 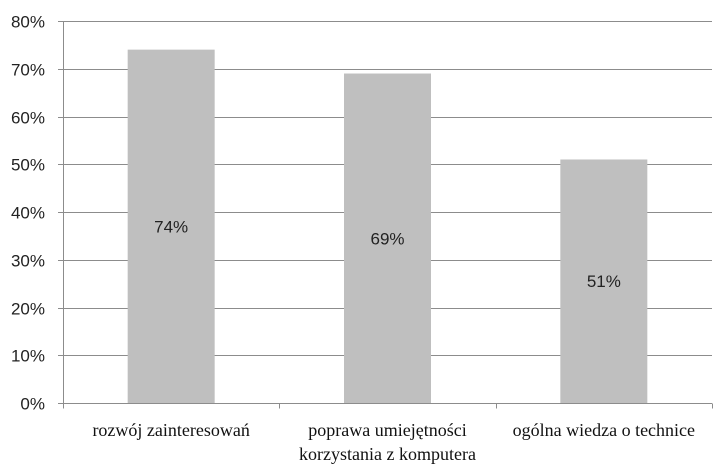 I want to click on y-tick-label: 40%, so click(x=28, y=213).